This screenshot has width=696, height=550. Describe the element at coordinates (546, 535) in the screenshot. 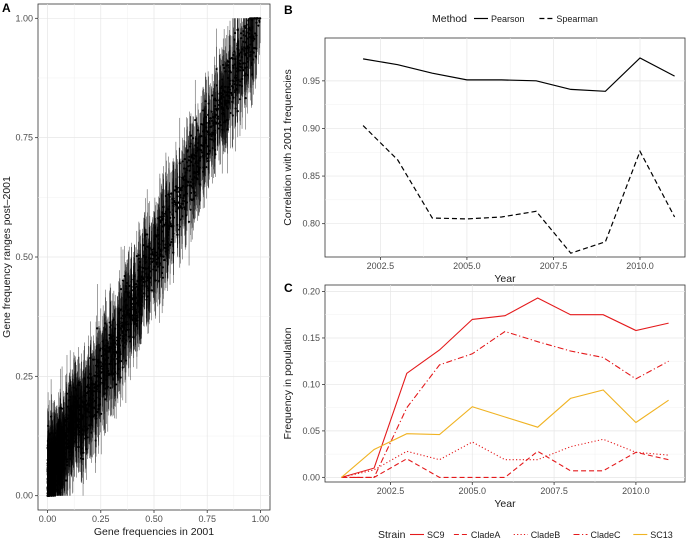

I see `legend-label-cladeb: CladeB` at that location.